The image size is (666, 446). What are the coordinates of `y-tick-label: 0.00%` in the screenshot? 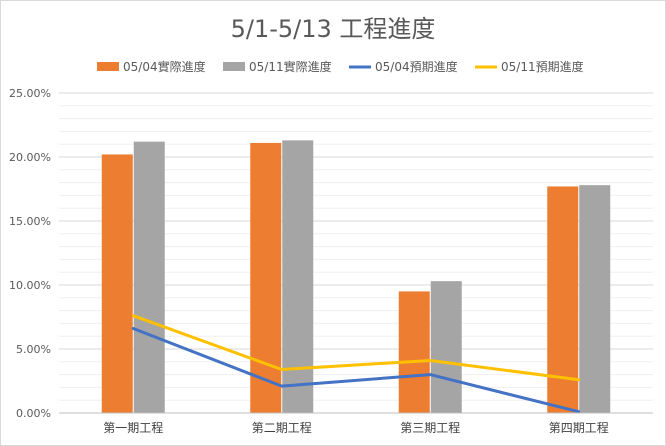 It's located at (33, 413).